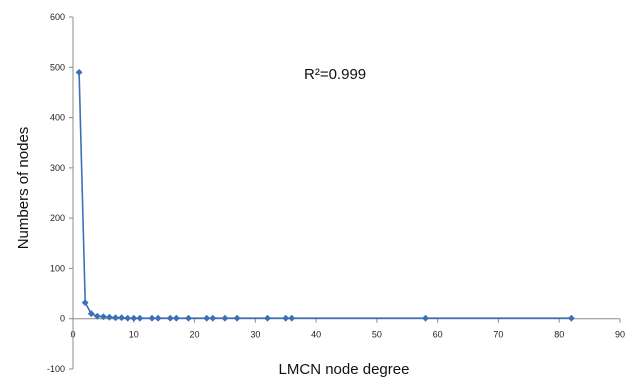 Image resolution: width=632 pixels, height=379 pixels. I want to click on y-tick-label: 500, so click(57, 67).